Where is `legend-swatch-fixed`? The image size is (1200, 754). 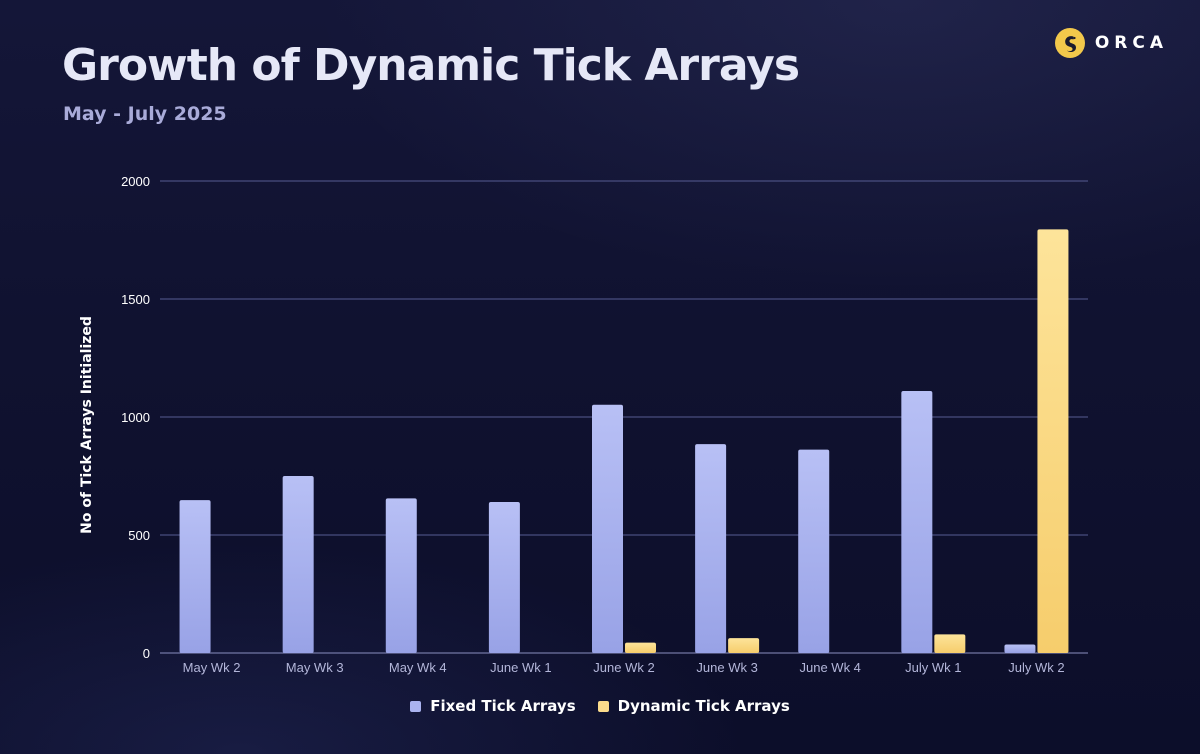
legend-swatch-fixed is located at coordinates (416, 706).